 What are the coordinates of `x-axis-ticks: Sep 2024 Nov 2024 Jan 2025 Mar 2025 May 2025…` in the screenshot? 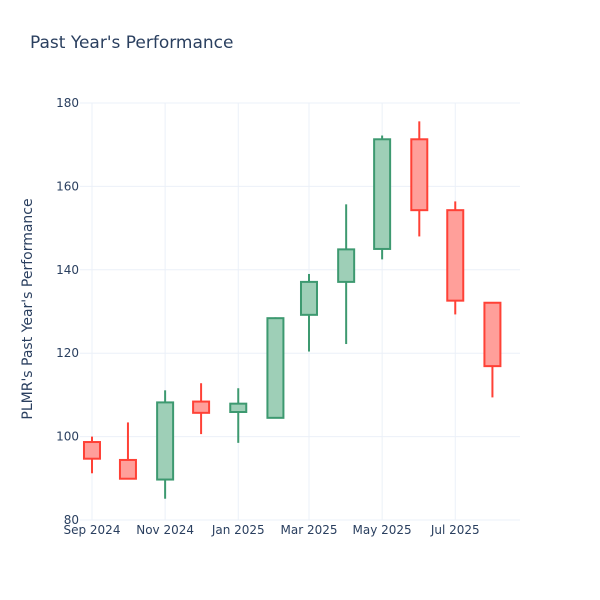 It's located at (271, 530).